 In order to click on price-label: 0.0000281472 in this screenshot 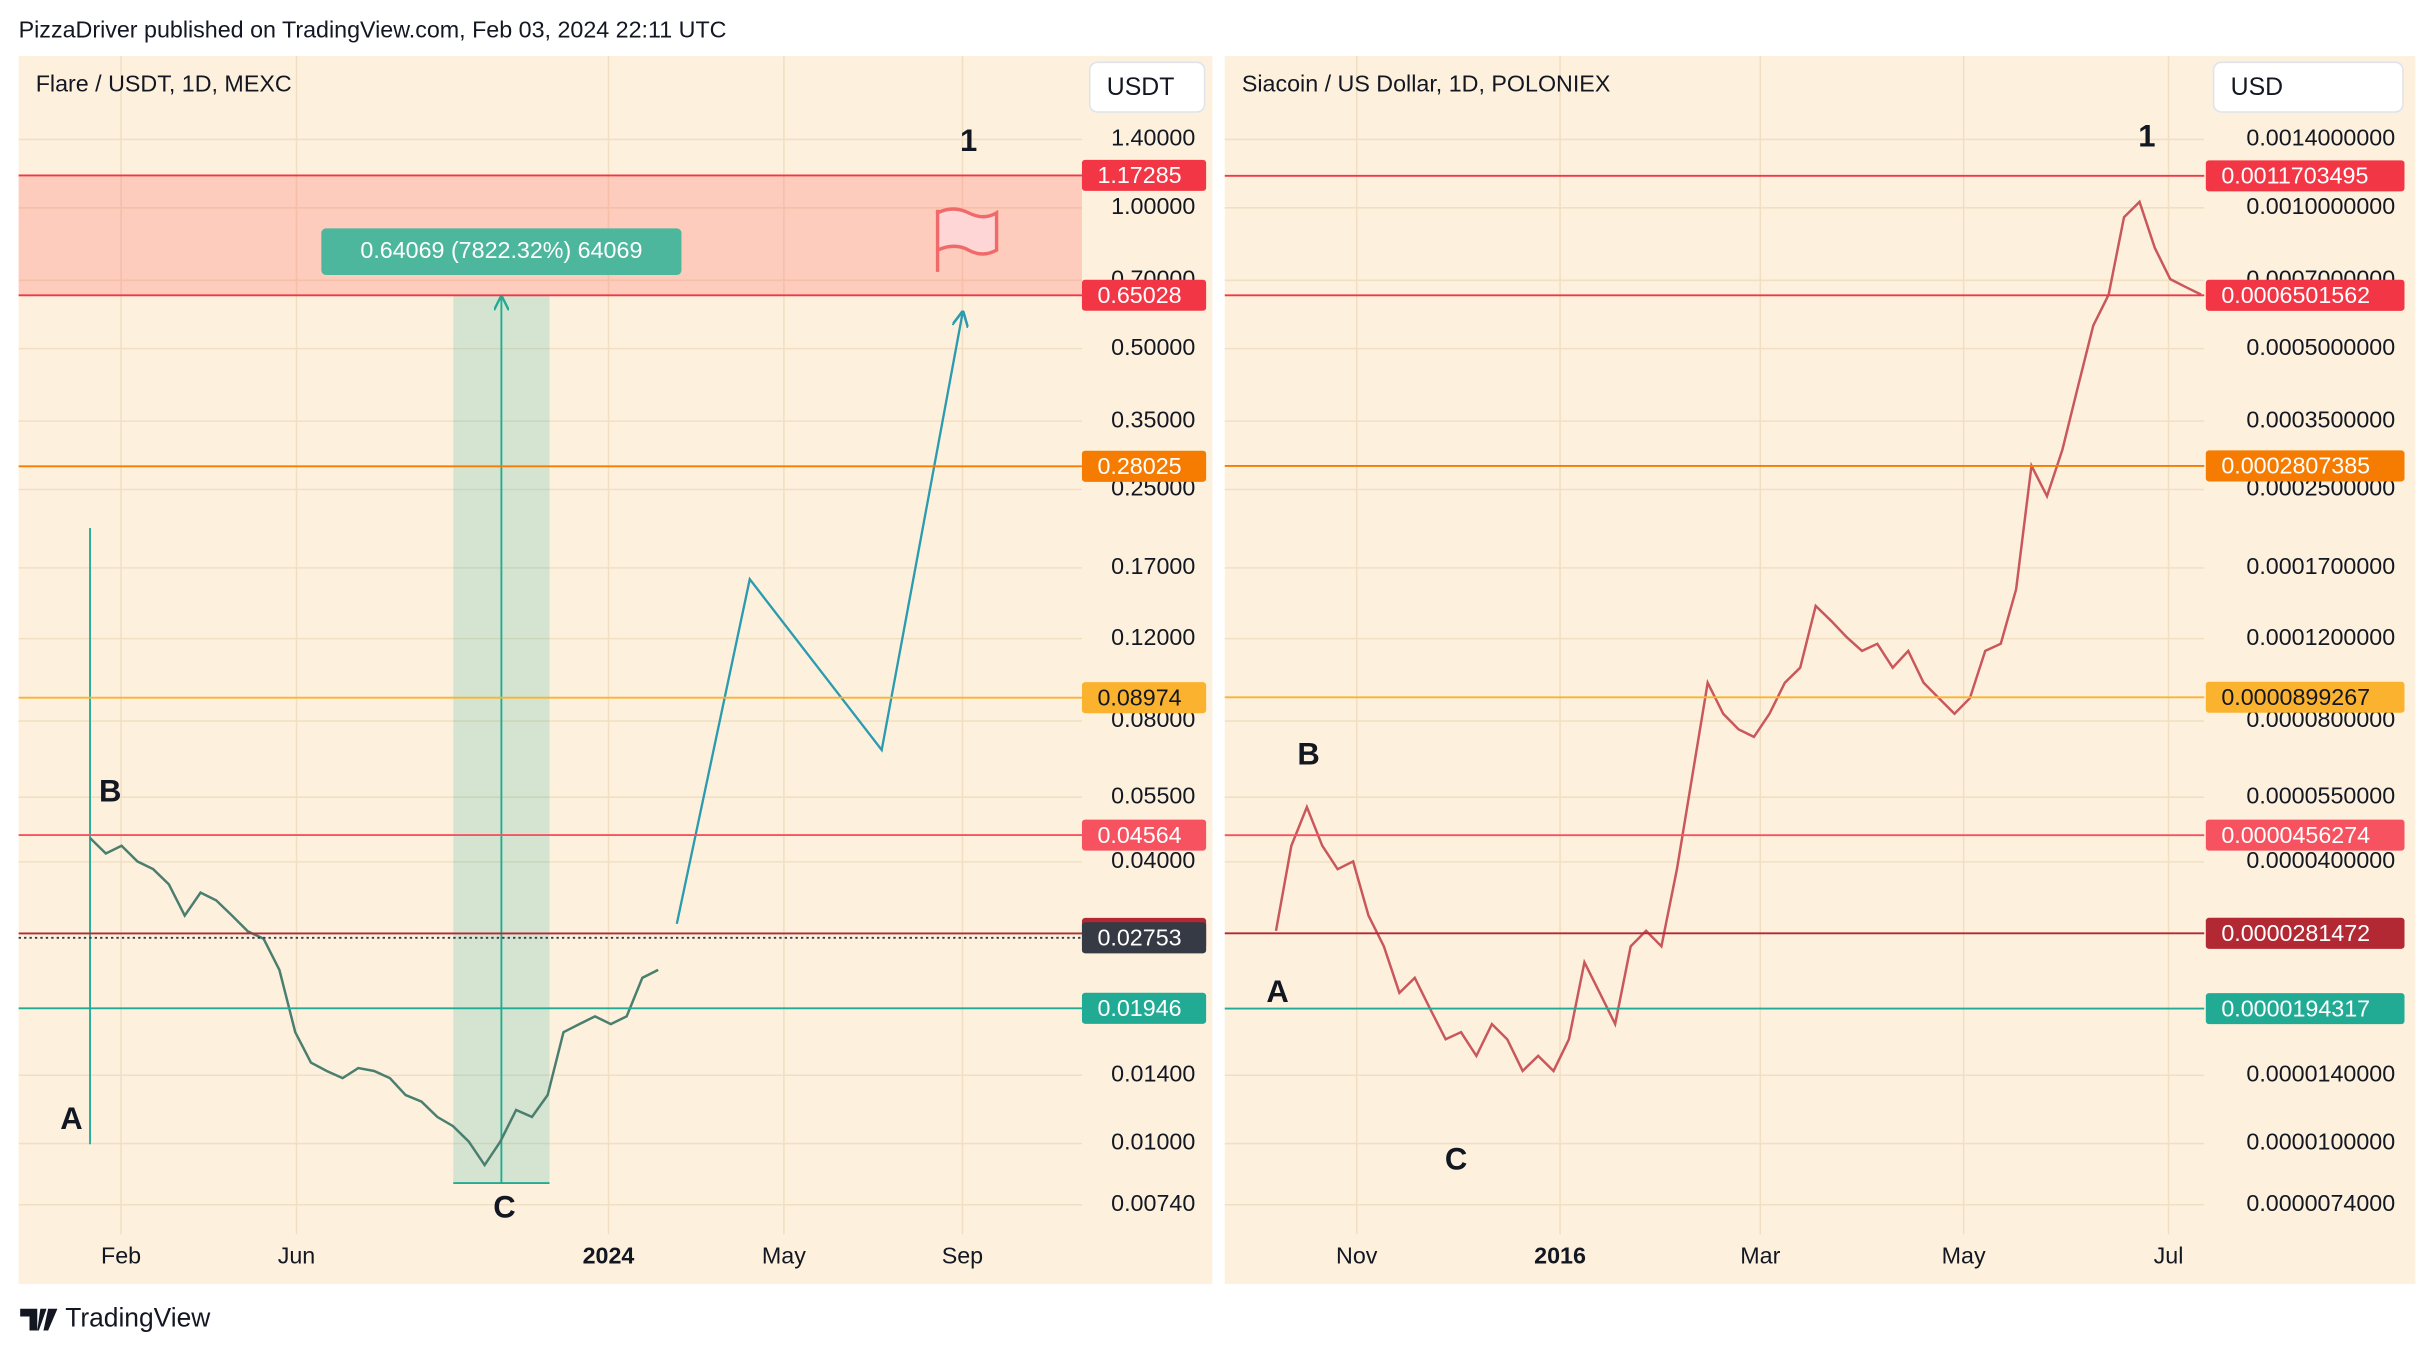, I will do `click(2295, 933)`.